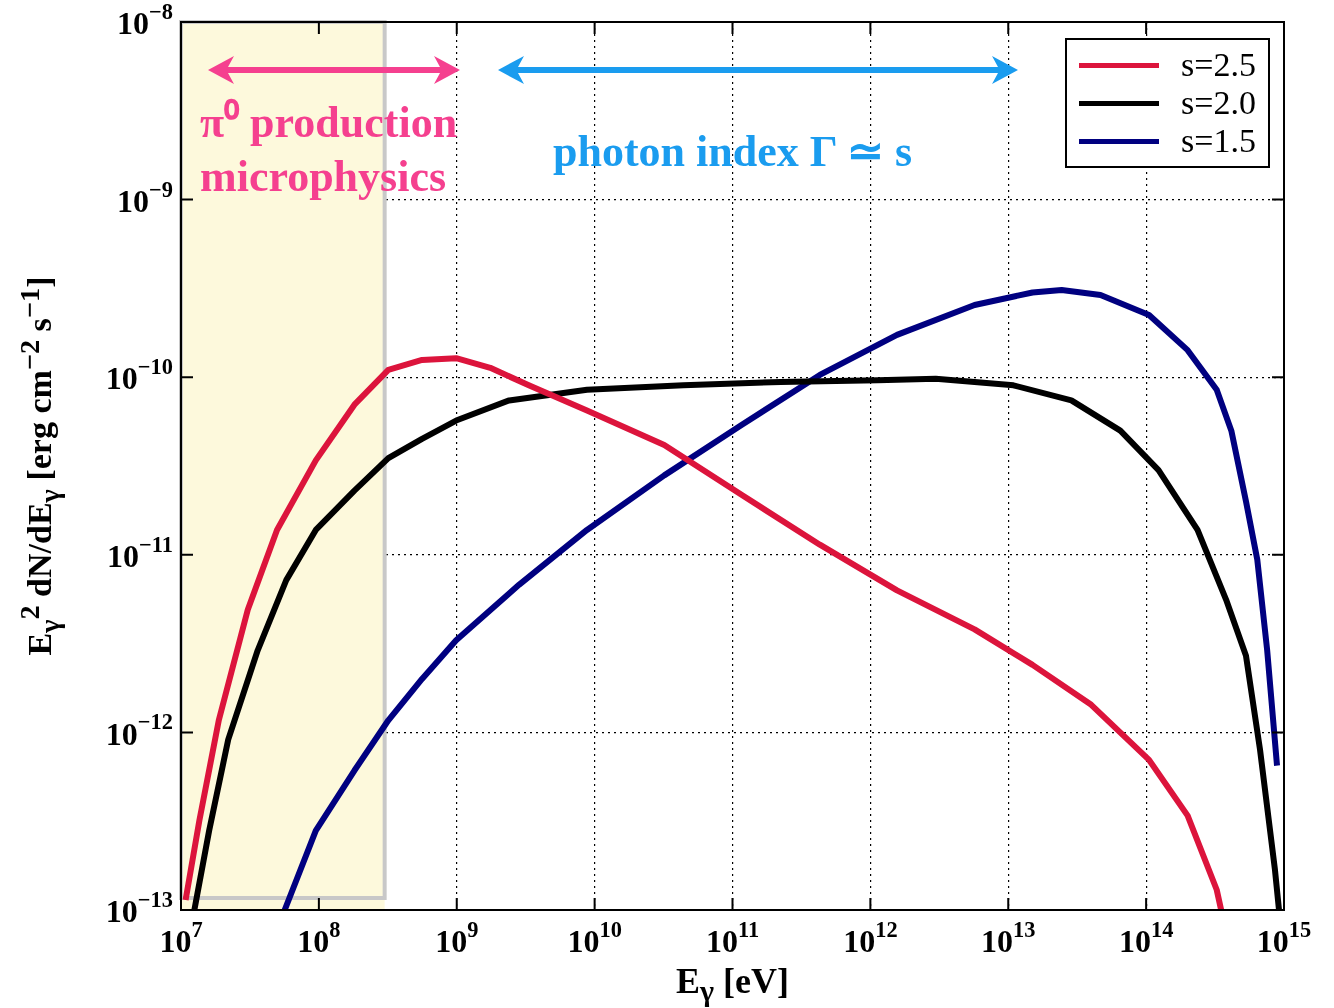 The height and width of the screenshot is (1008, 1334). I want to click on legend-label: s=2.5, so click(1218, 65).